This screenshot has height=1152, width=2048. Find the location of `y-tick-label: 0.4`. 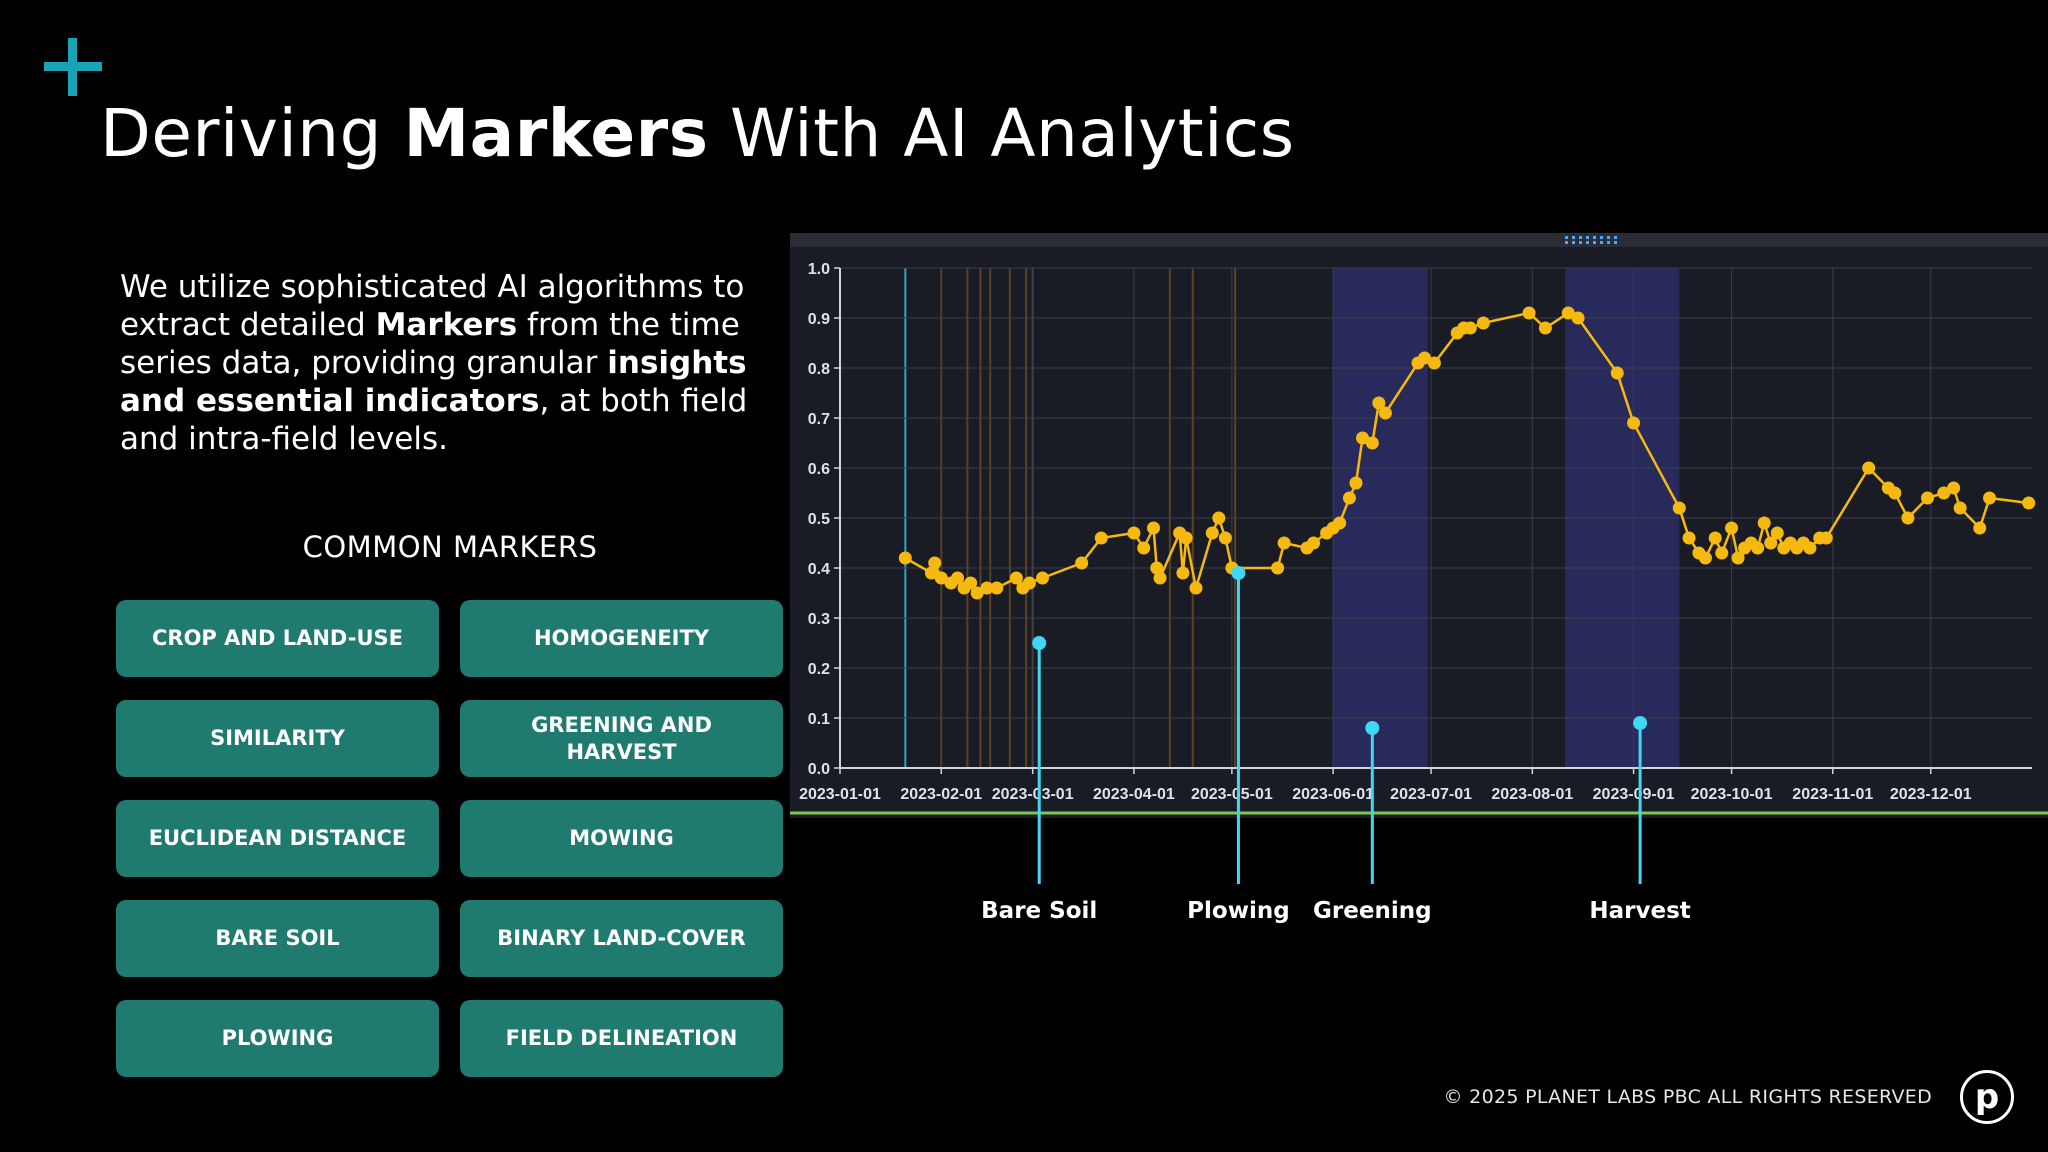

y-tick-label: 0.4 is located at coordinates (819, 569).